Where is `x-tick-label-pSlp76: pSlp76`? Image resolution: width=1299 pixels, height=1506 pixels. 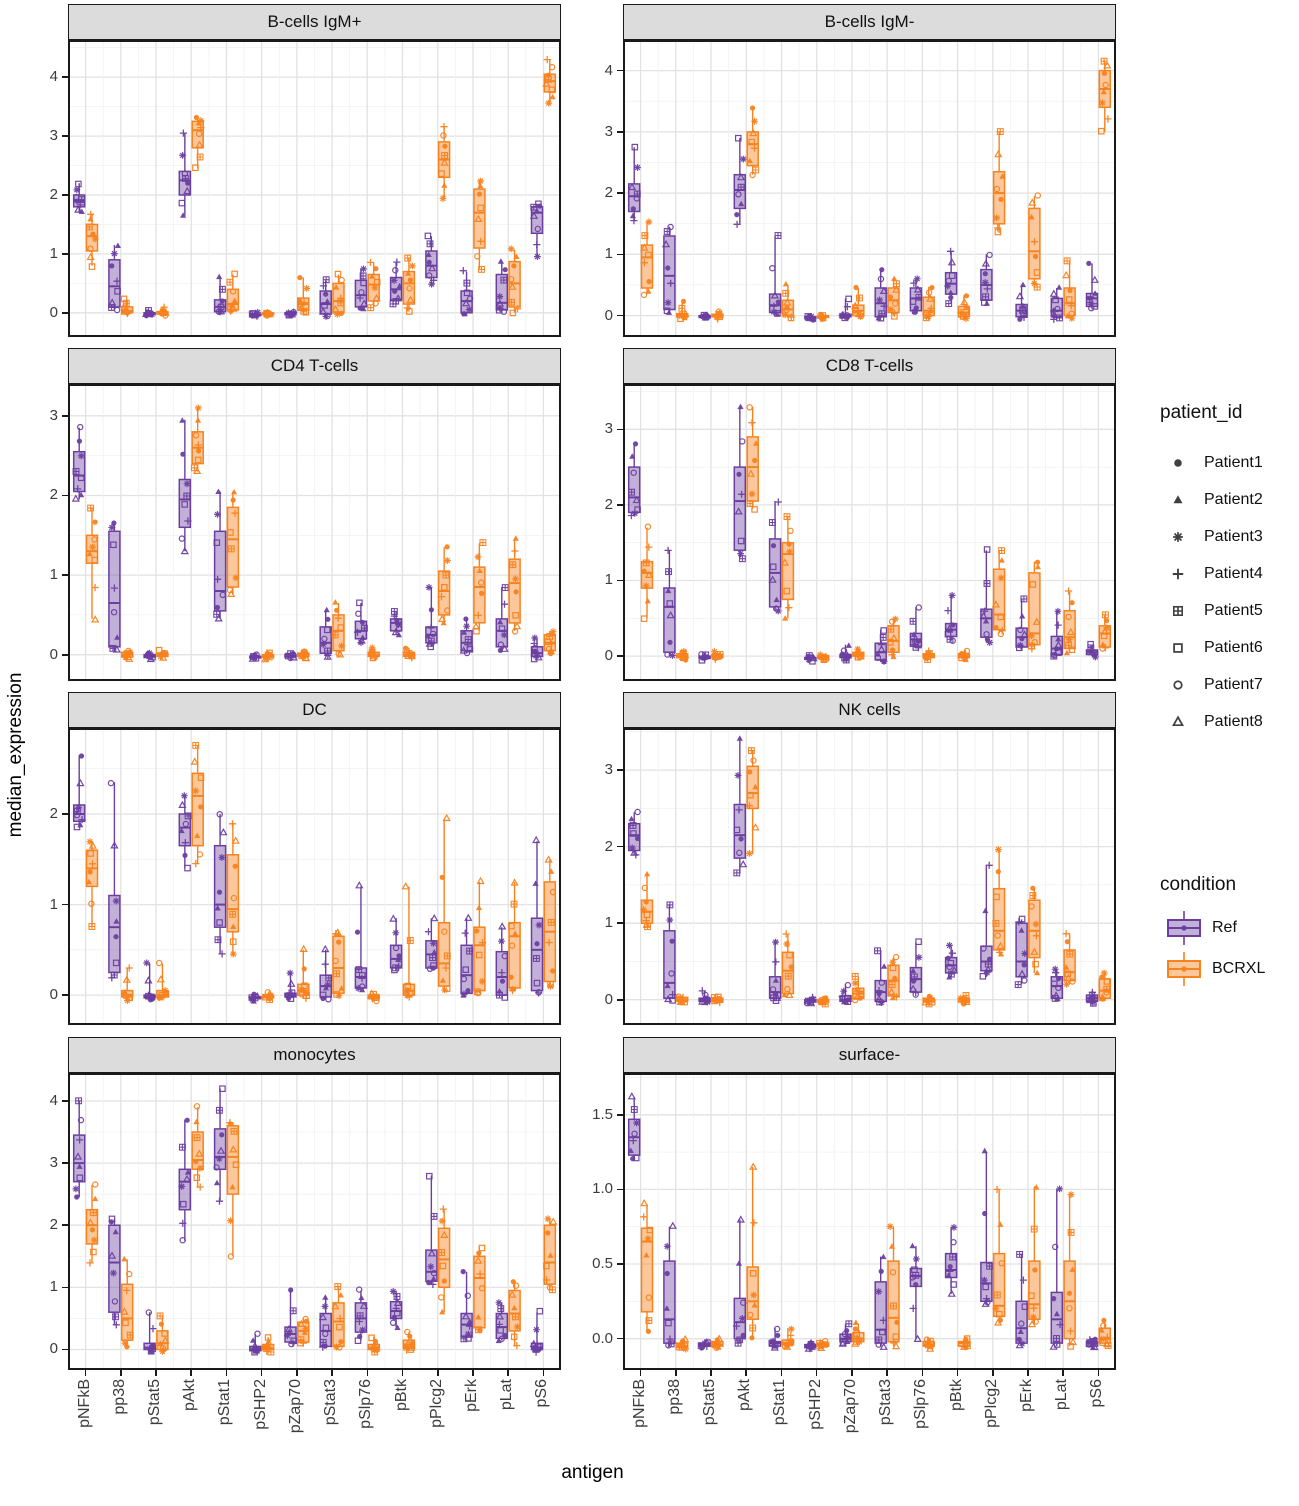 x-tick-label-pSlp76: pSlp76 is located at coordinates (366, 1404).